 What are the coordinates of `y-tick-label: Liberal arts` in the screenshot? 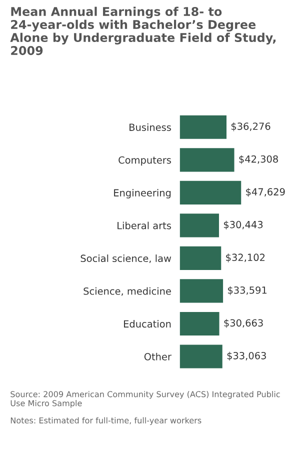 It's located at (144, 226).